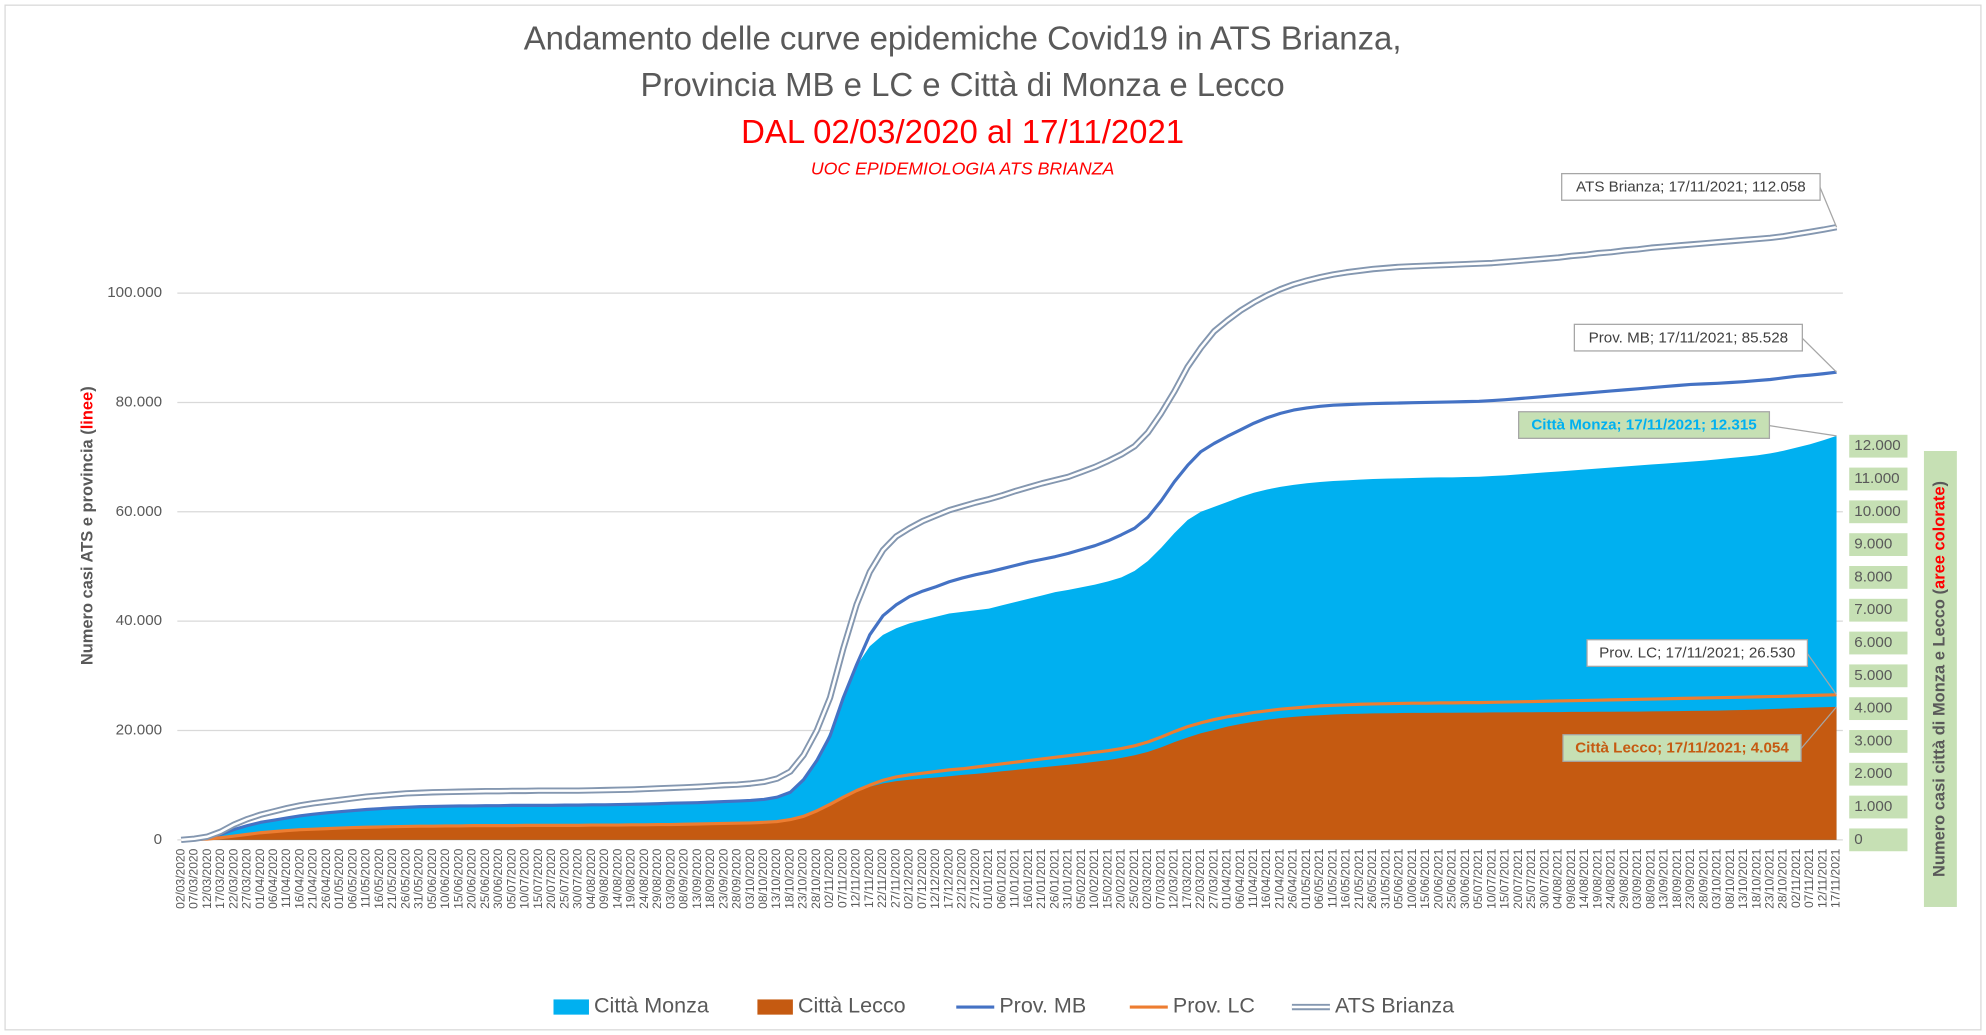 The width and height of the screenshot is (1986, 1035). What do you see at coordinates (1518, 878) in the screenshot?
I see `x-tick-label: 20/07/2021` at bounding box center [1518, 878].